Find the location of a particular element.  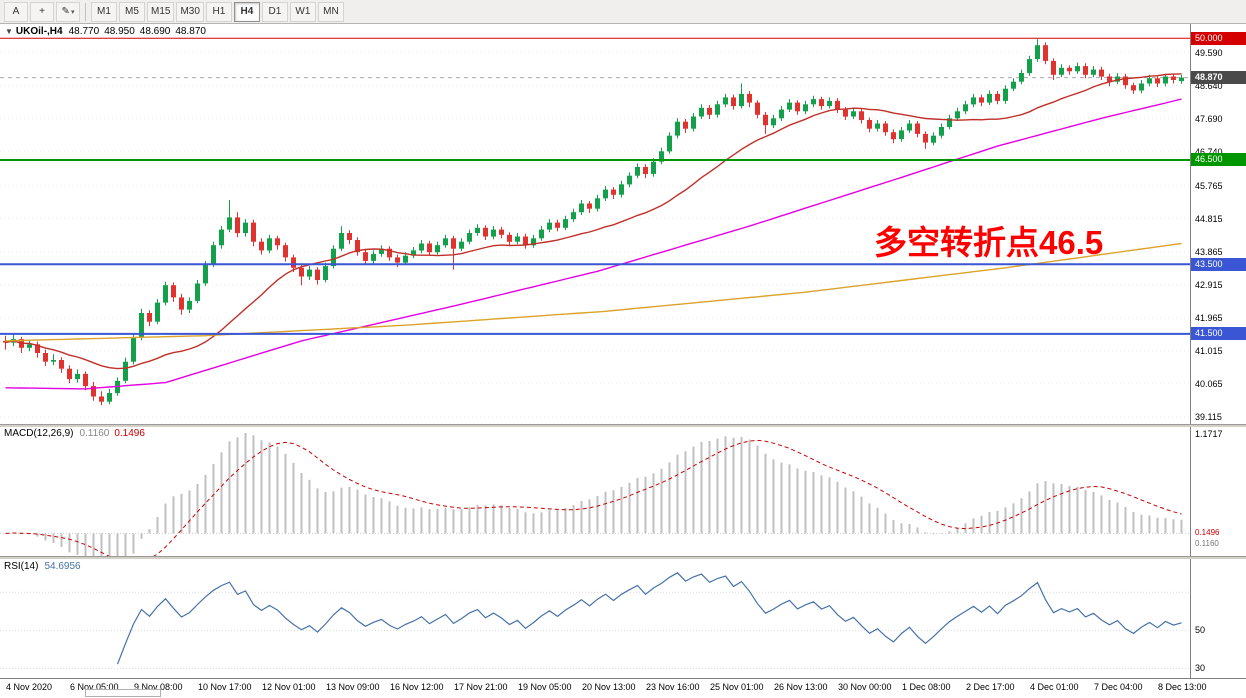

timeframe-button-d1: D1 is located at coordinates (274, 11).